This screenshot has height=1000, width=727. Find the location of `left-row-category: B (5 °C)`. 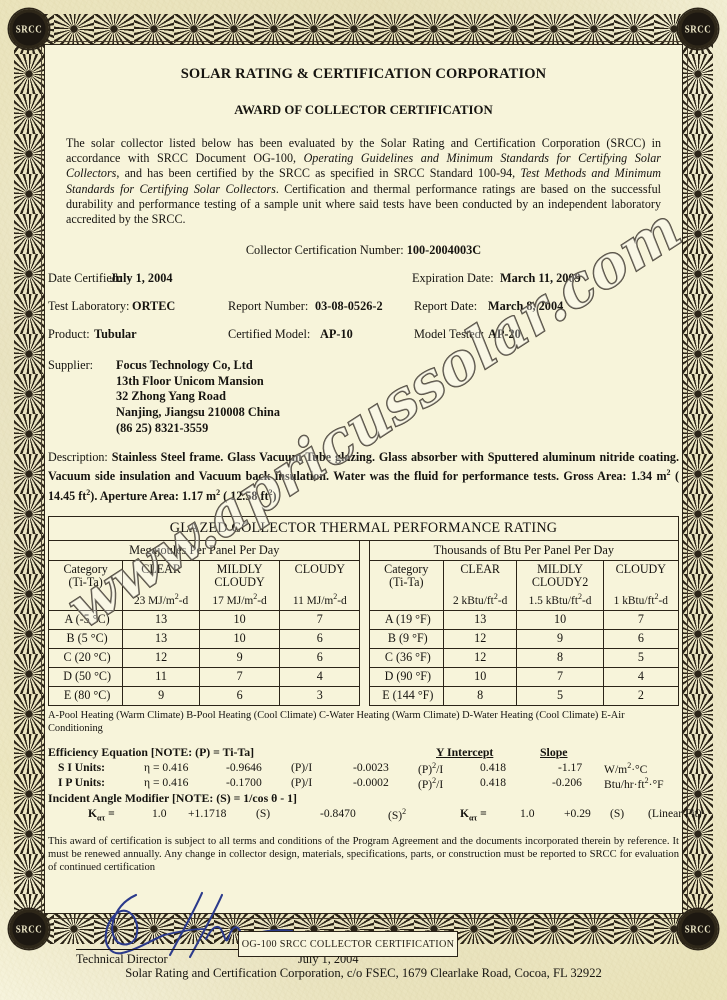

left-row-category: B (5 °C) is located at coordinates (85, 638).